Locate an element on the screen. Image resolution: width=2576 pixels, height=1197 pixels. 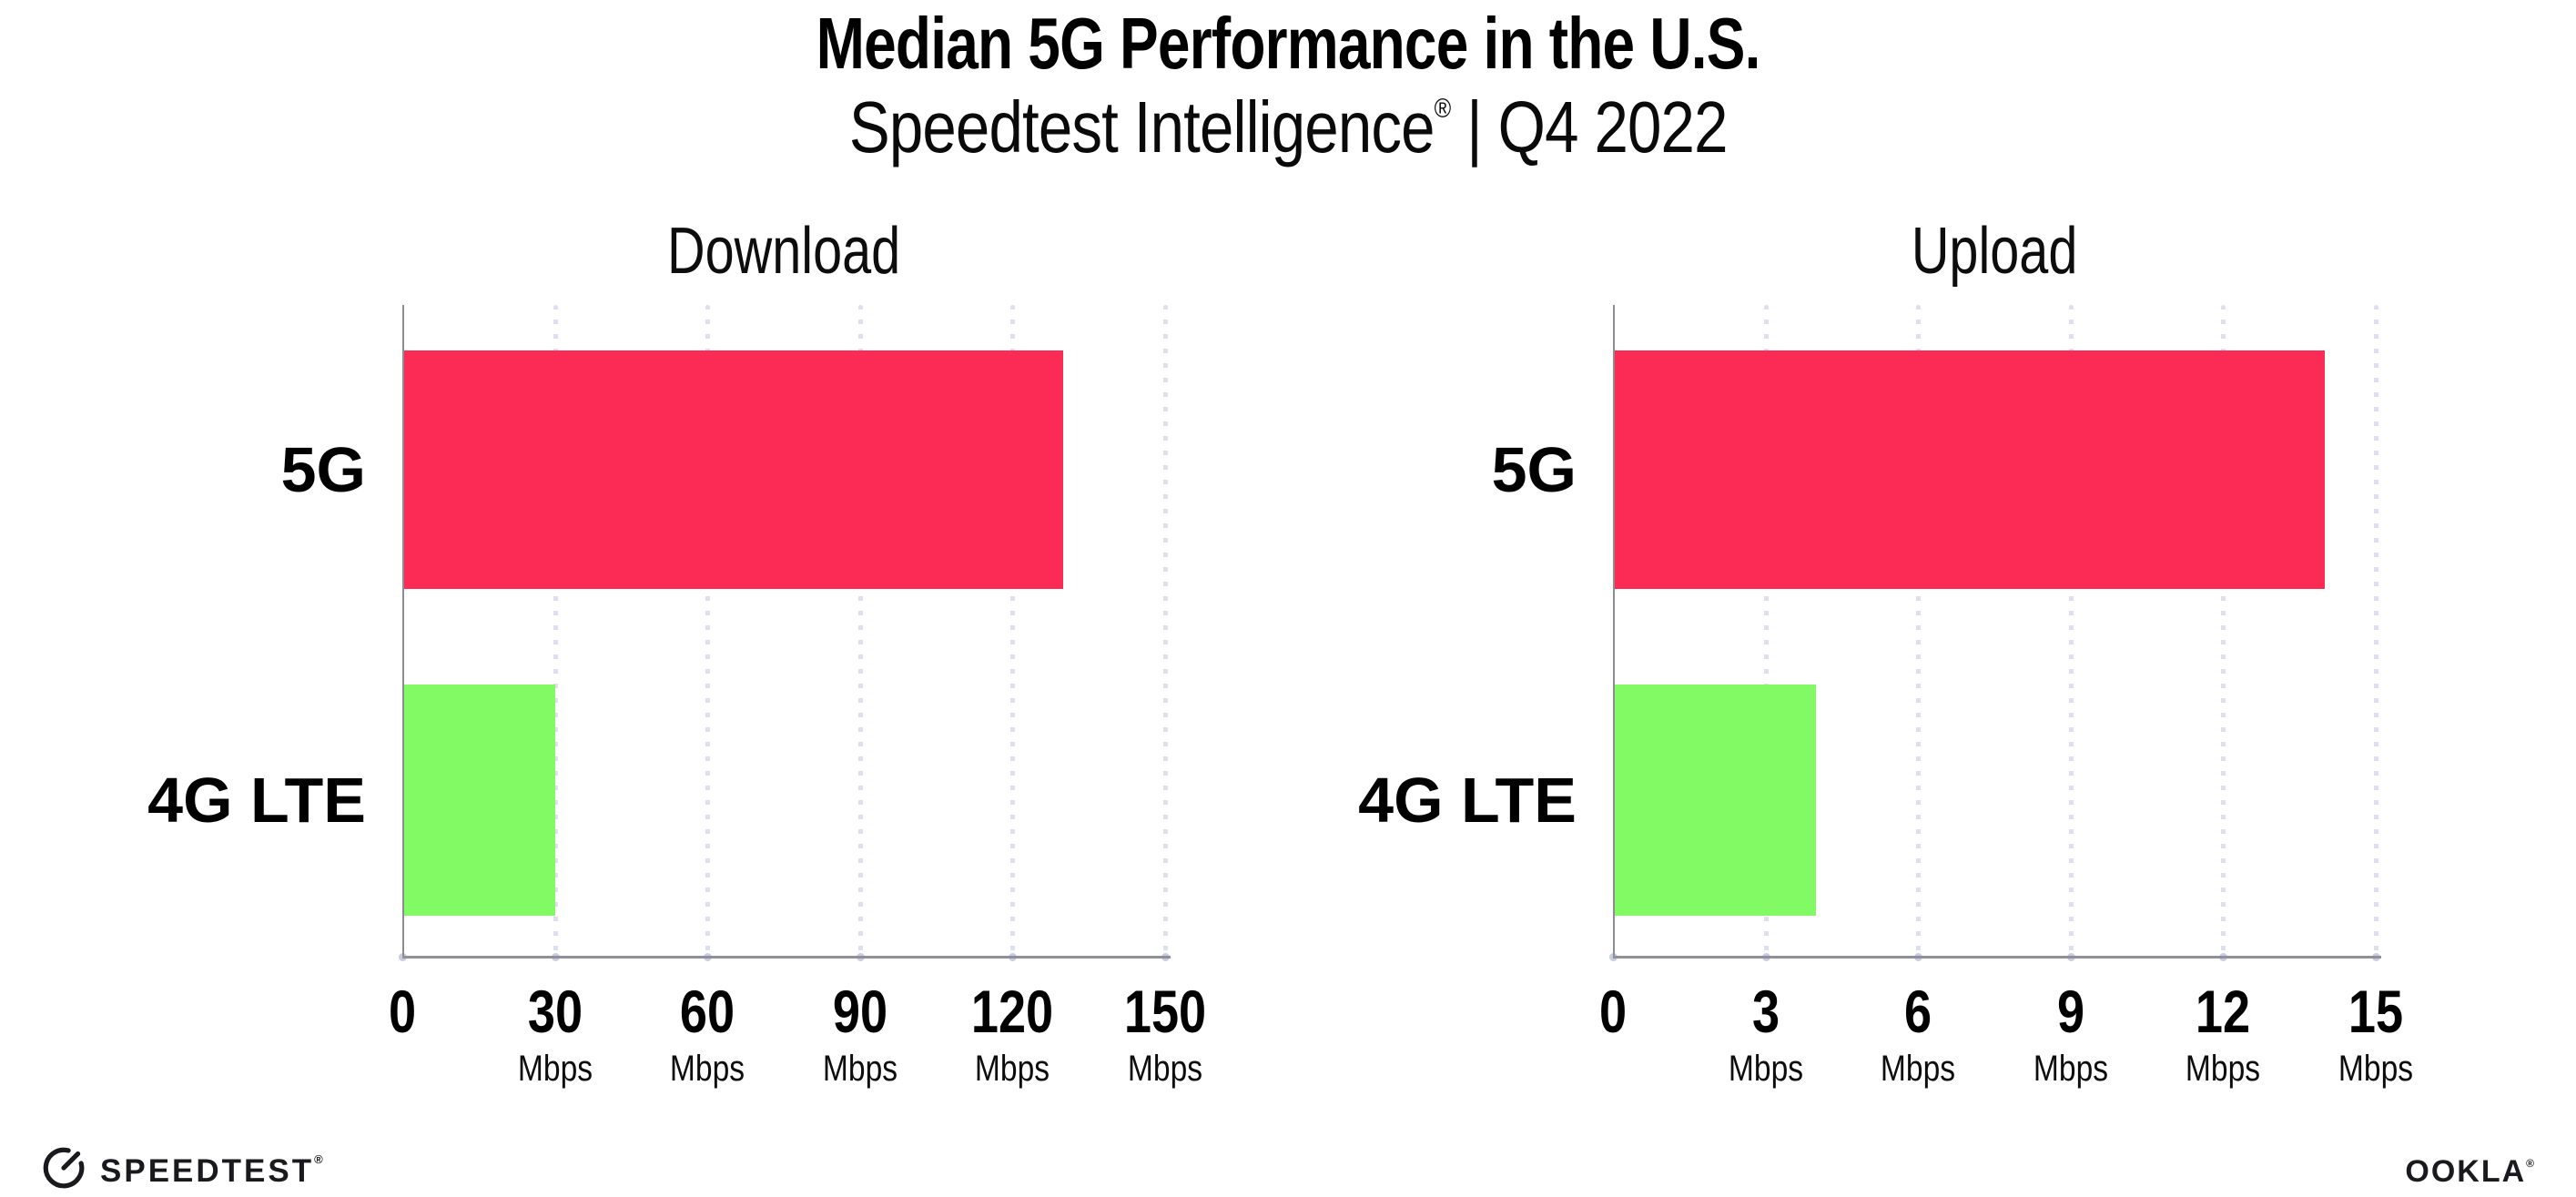
tick-unit-9: Mbps is located at coordinates (2096, 1069).